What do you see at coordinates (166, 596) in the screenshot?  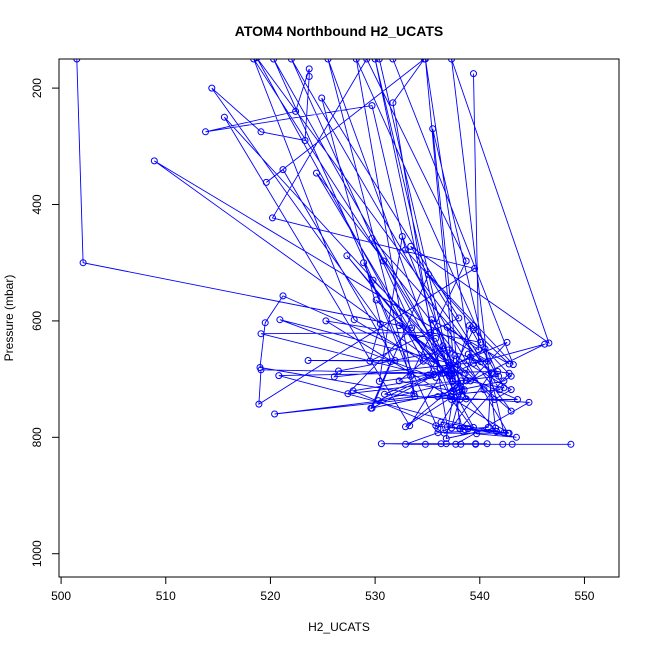 I see `x-tick-label: 510` at bounding box center [166, 596].